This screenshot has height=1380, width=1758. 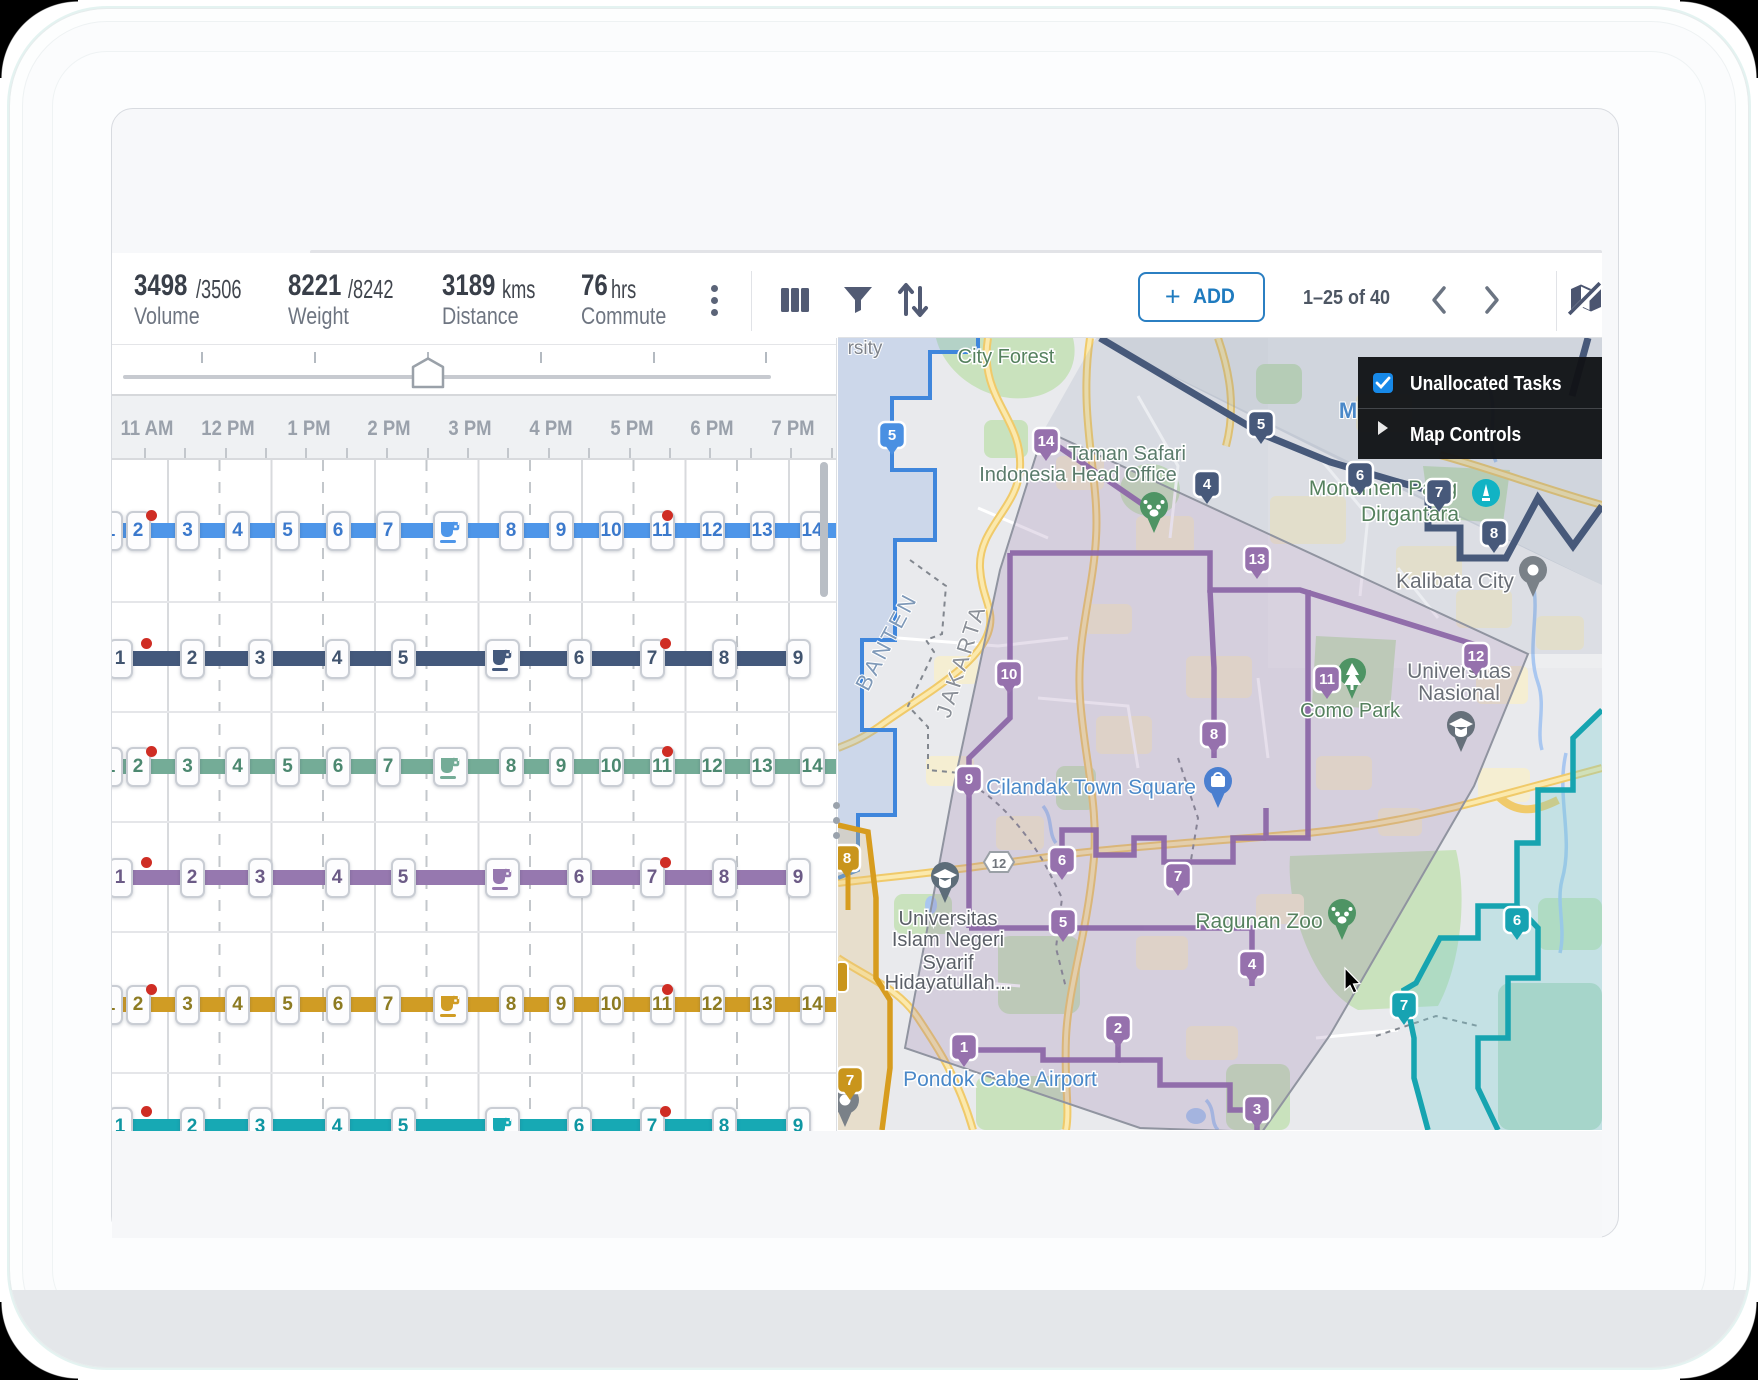 What do you see at coordinates (1350, 711) in the screenshot?
I see `svg-text: Como Park` at bounding box center [1350, 711].